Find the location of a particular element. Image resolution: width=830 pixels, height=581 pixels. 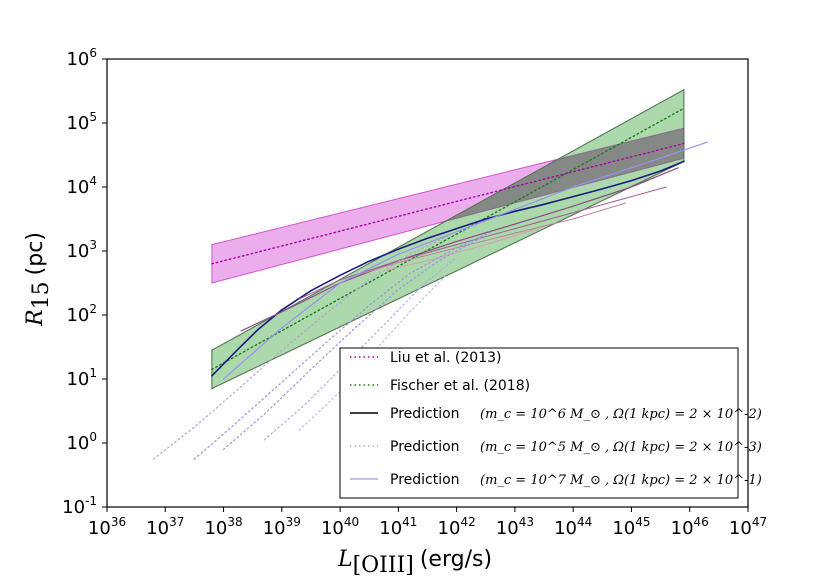

legend-math: (m_c = 10^6 M_⊙ , Ω(1 kpc) = 2 × 10^-2) is located at coordinates (621, 414).